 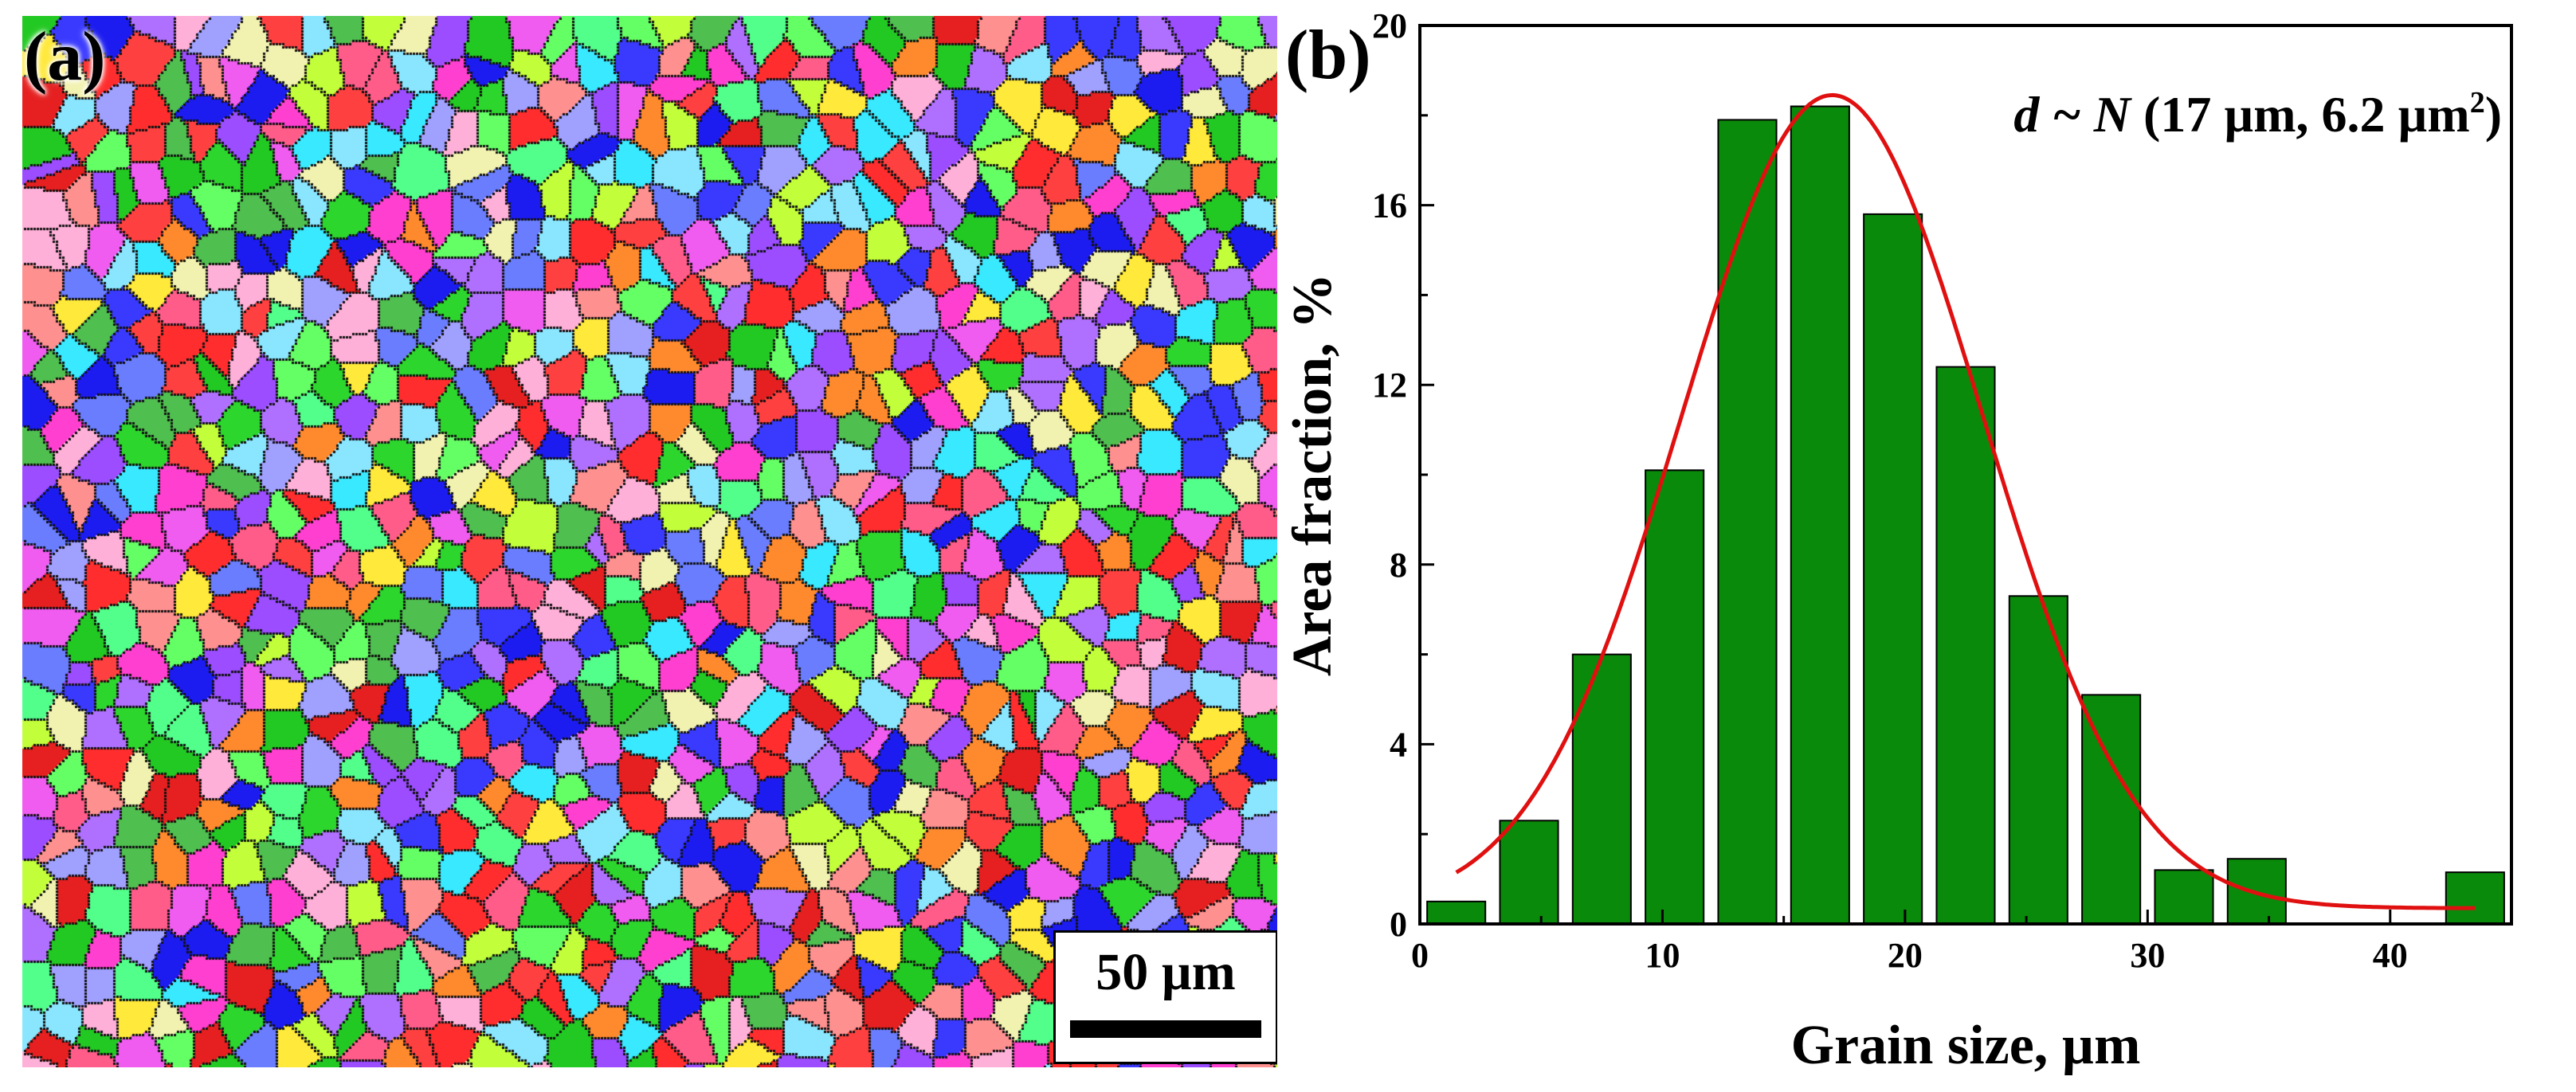 What do you see at coordinates (2148, 955) in the screenshot?
I see `x-tick-label: 30` at bounding box center [2148, 955].